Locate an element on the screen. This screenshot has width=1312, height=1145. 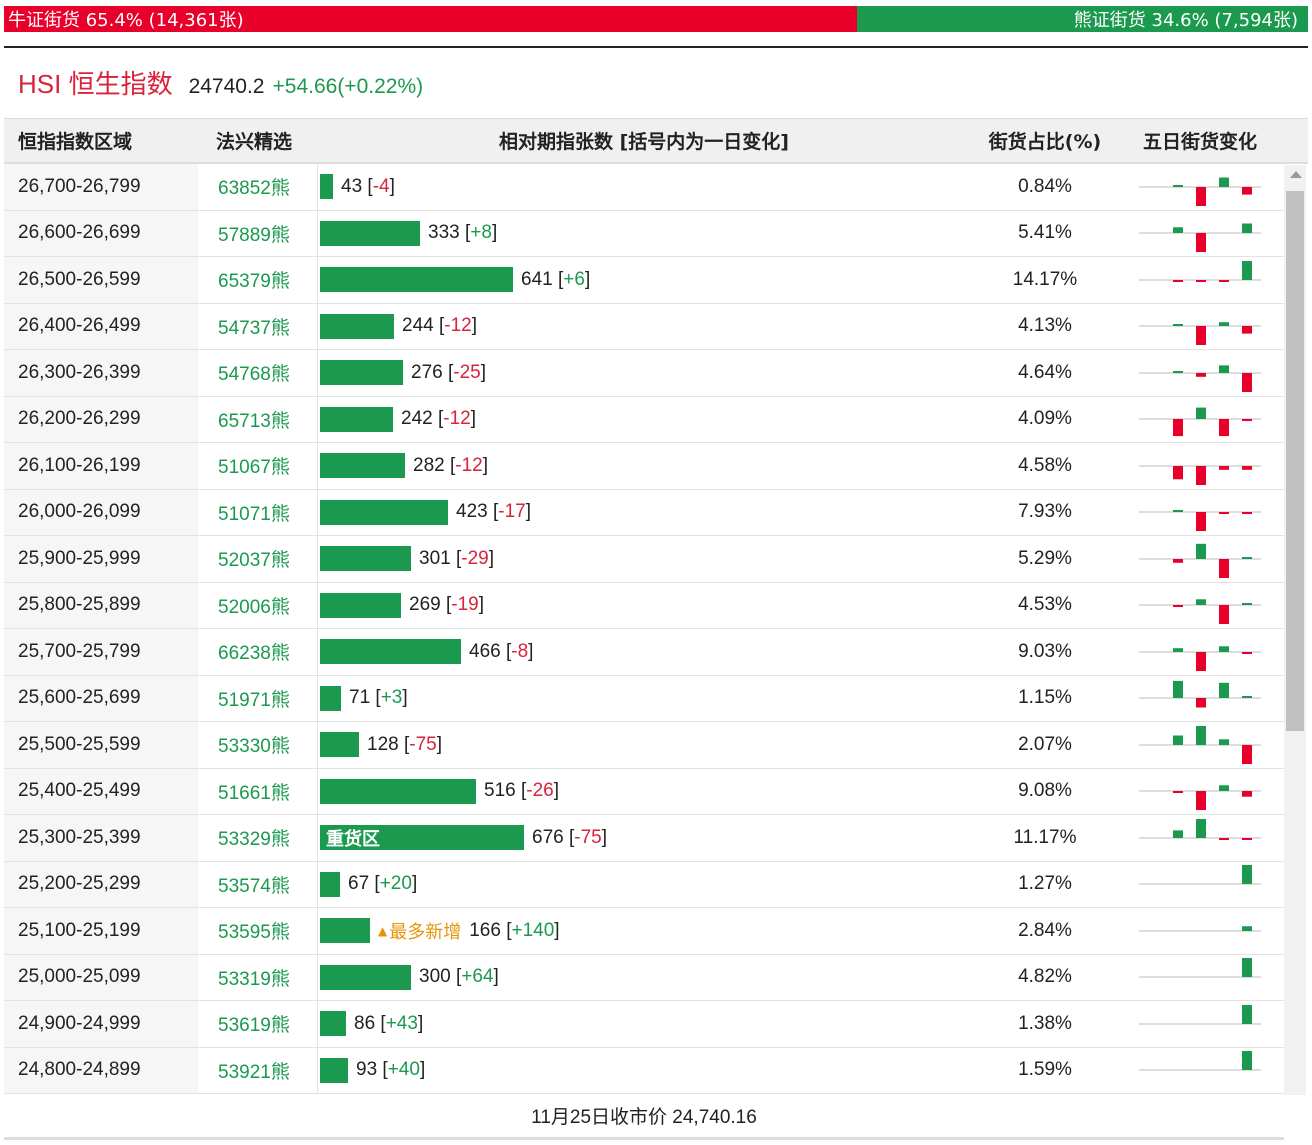
warrant-link: 57889熊 is located at coordinates (258, 233).